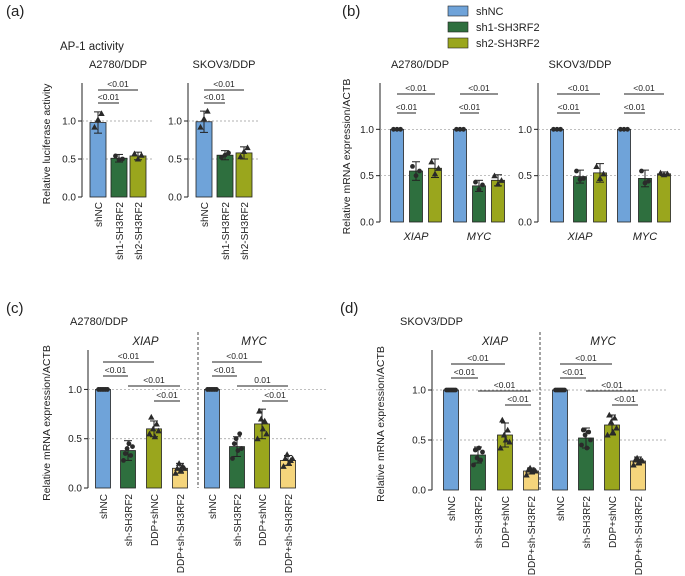 This screenshot has height=576, width=685. What do you see at coordinates (212, 439) in the screenshot?
I see `panel-c-myc-bar` at bounding box center [212, 439].